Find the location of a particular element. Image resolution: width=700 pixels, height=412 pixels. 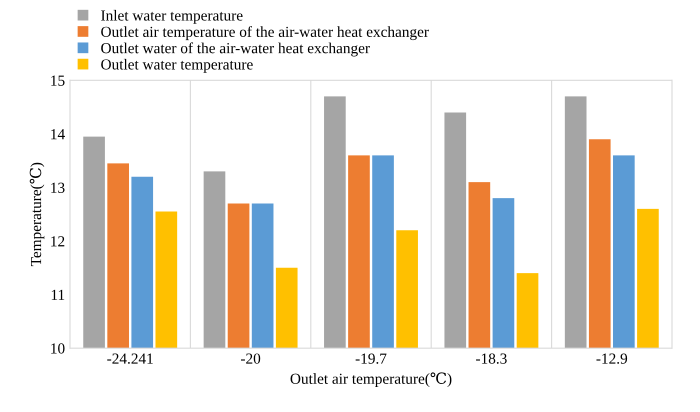

x-tick-label: -18.3 is located at coordinates (491, 358).